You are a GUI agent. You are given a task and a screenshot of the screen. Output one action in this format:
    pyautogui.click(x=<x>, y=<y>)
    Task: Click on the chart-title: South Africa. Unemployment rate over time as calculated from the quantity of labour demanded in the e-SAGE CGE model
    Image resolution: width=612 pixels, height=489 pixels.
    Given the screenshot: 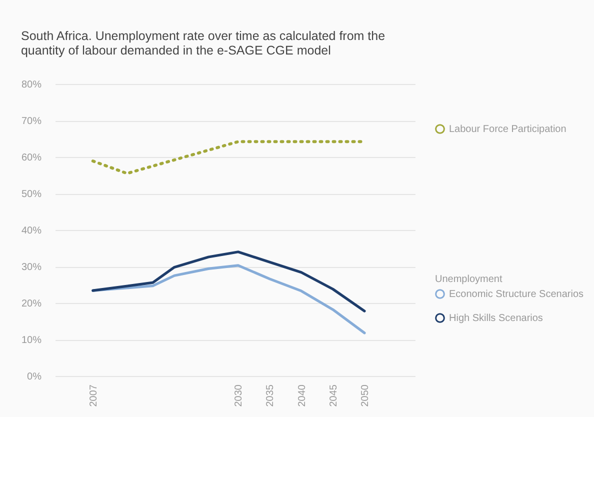 What is the action you would take?
    pyautogui.click(x=203, y=43)
    